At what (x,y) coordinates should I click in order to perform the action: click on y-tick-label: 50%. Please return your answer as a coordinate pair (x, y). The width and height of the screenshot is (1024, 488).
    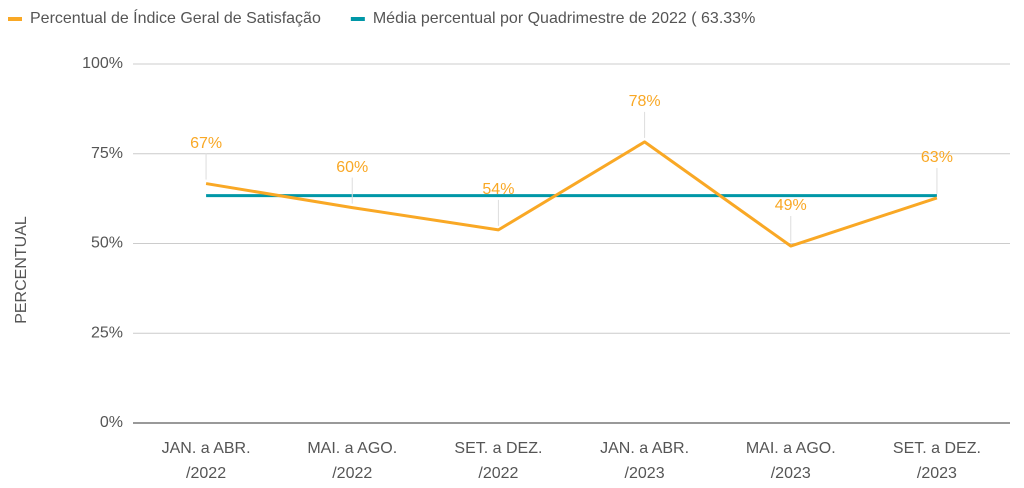
    Looking at the image, I should click on (107, 243).